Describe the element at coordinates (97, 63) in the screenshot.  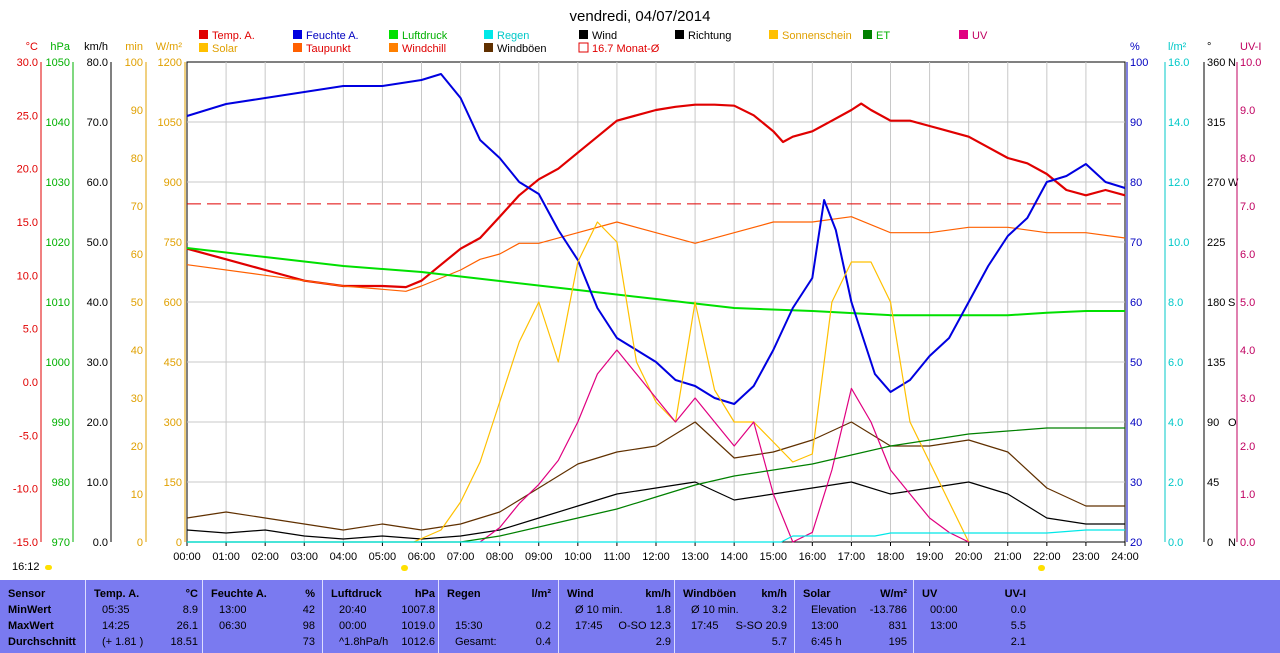
I see `left-axis-tick: 80.0` at that location.